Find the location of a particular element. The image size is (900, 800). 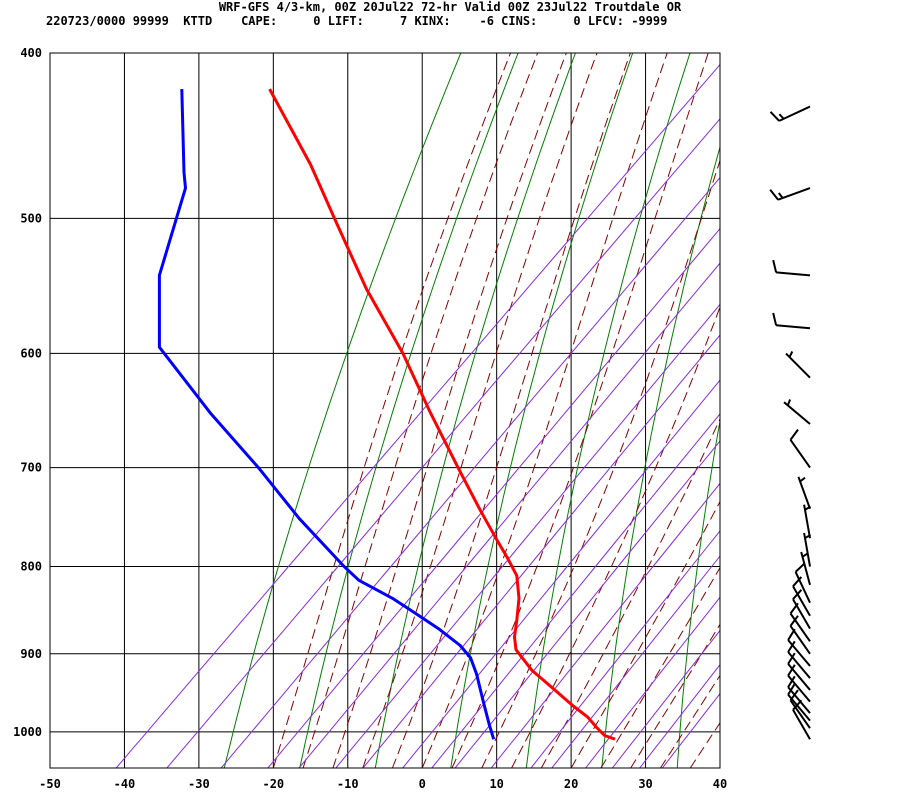

x-tick-label: 10 is located at coordinates (496, 784).